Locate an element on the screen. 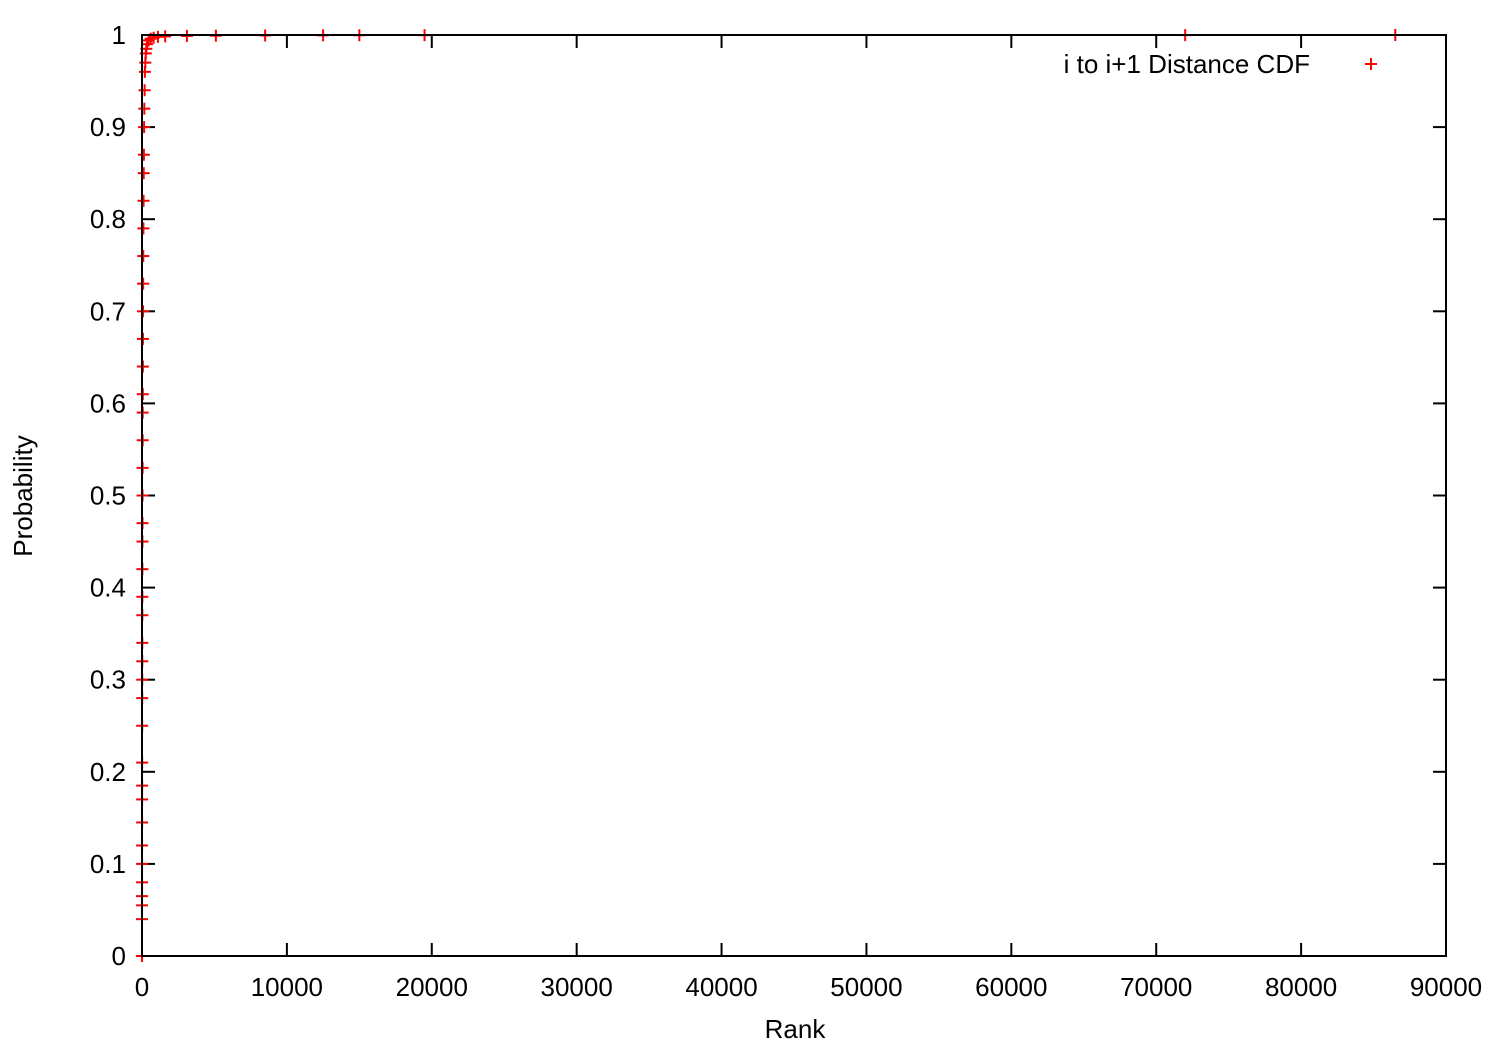  x-tick-label: 90000 is located at coordinates (1446, 987).